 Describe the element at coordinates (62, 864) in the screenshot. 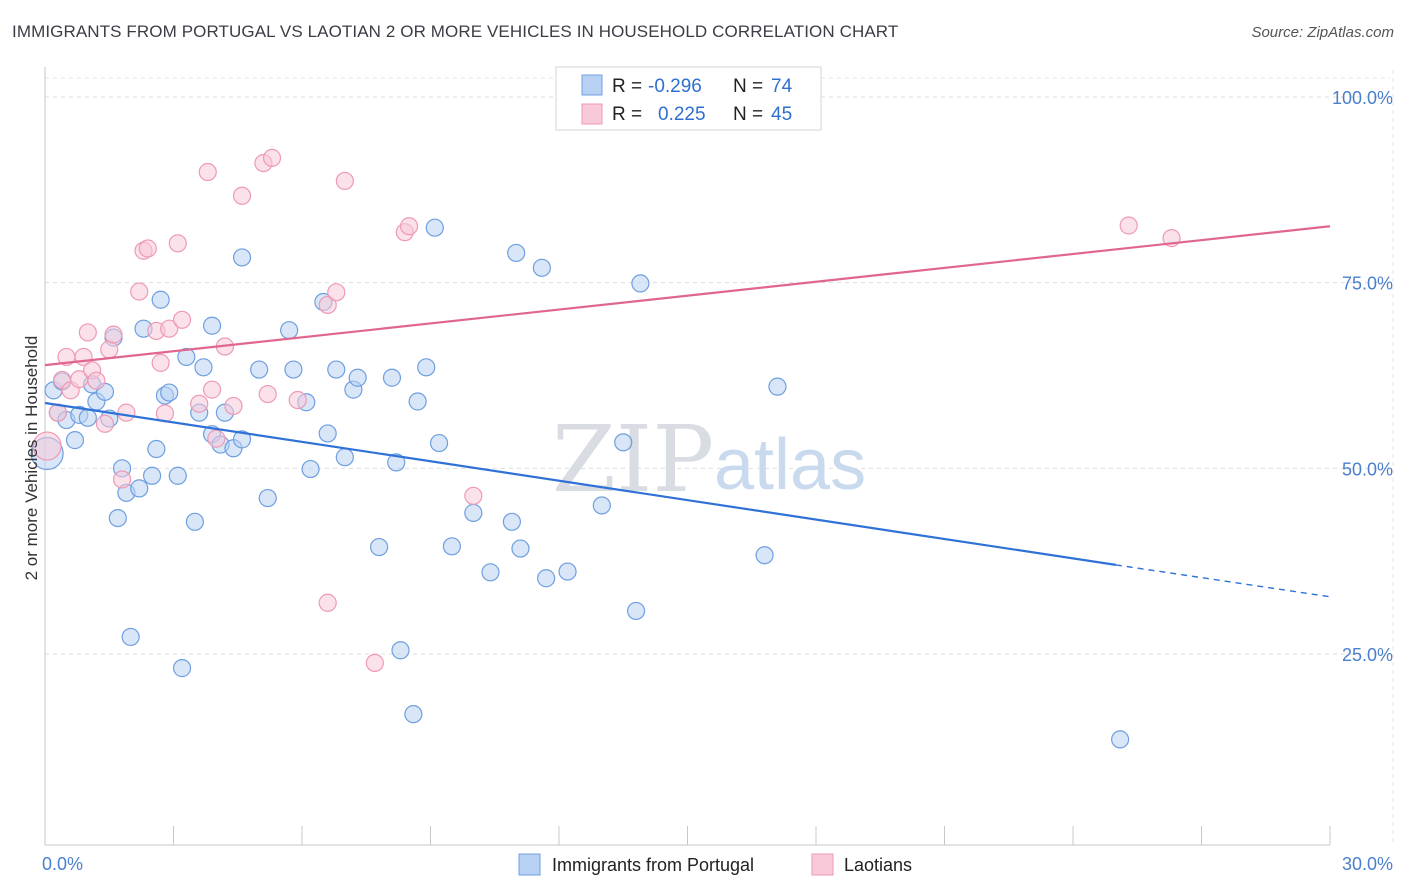

I see `x-tick-label: 0.0%` at that location.